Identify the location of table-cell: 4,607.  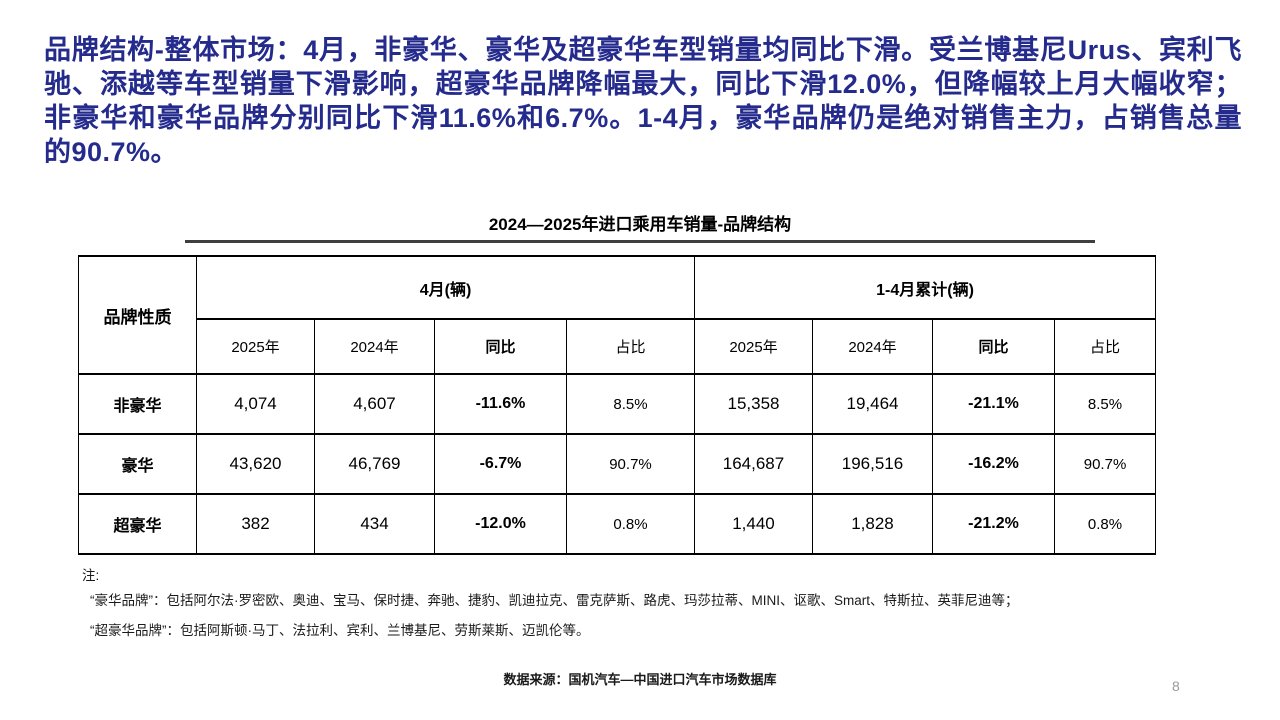
(374, 404).